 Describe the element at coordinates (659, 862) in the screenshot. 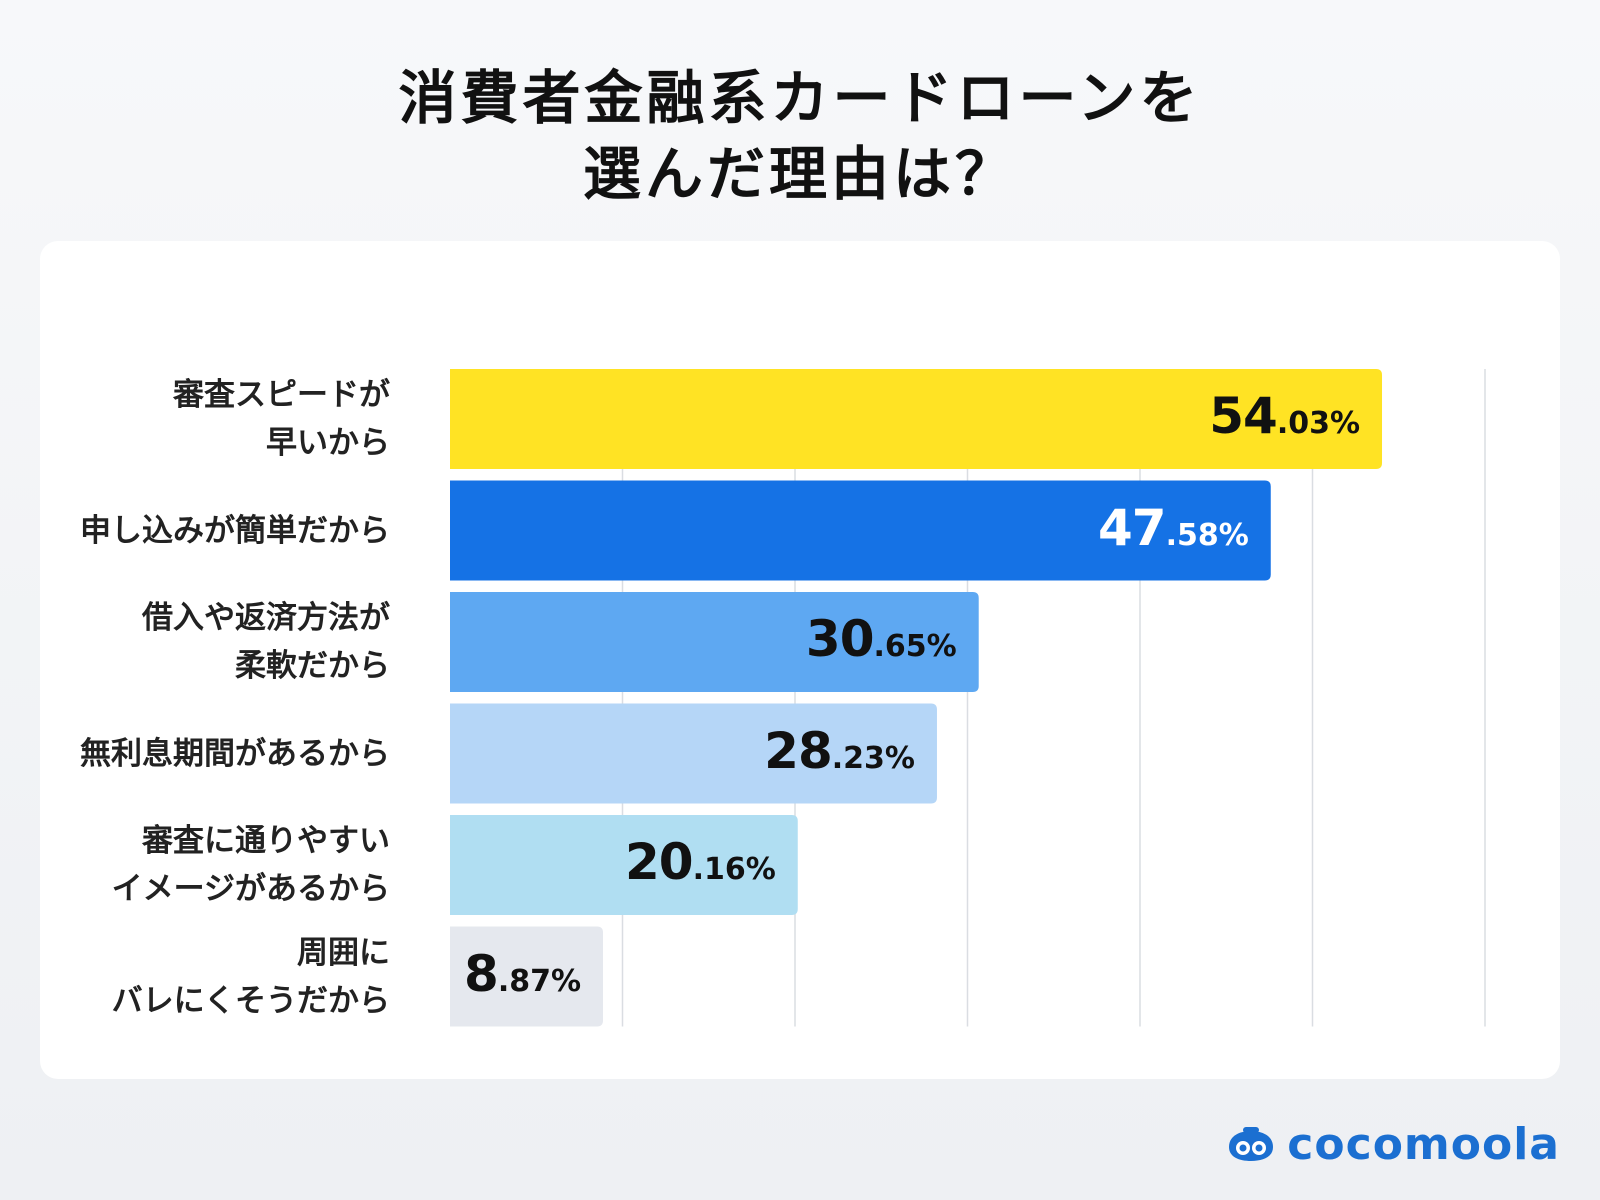

I see `value-label-integer: 20` at that location.